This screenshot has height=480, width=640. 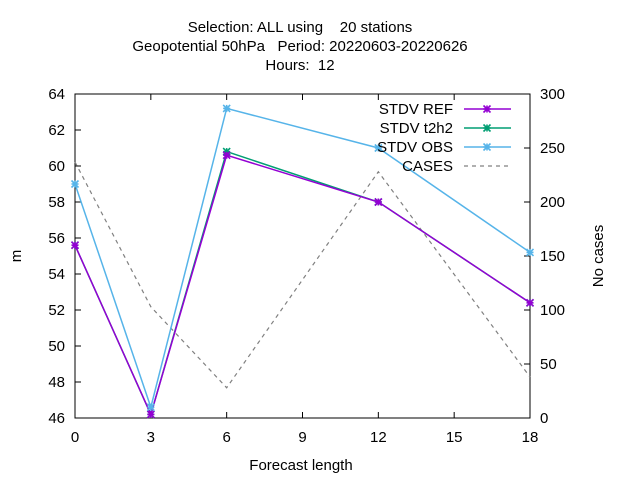 What do you see at coordinates (16, 256) in the screenshot?
I see `y-axis-label: m` at bounding box center [16, 256].